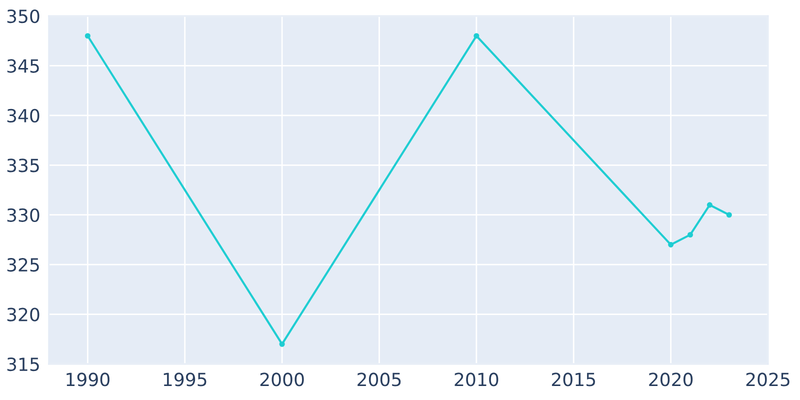 The image size is (800, 400). I want to click on x-tick-label: 2025, so click(768, 379).